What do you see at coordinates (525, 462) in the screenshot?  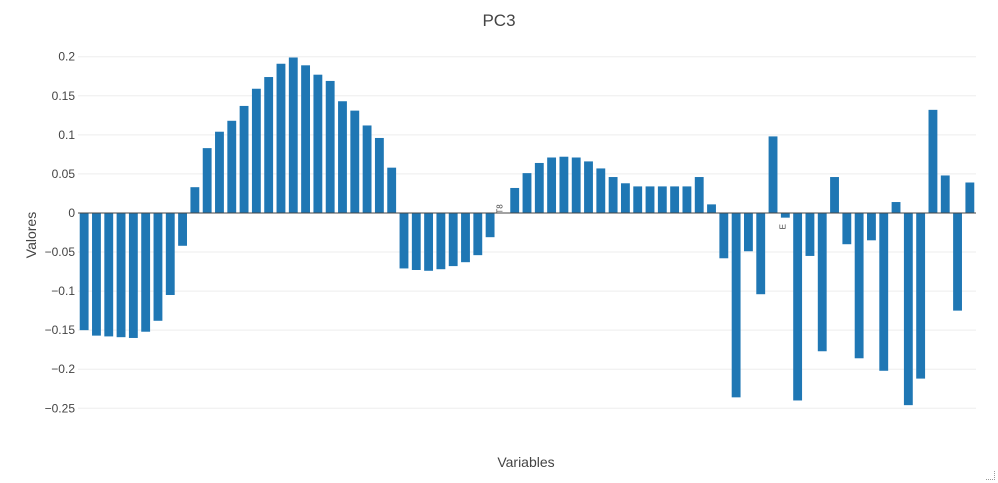 I see `x-axis-title: Variables` at bounding box center [525, 462].